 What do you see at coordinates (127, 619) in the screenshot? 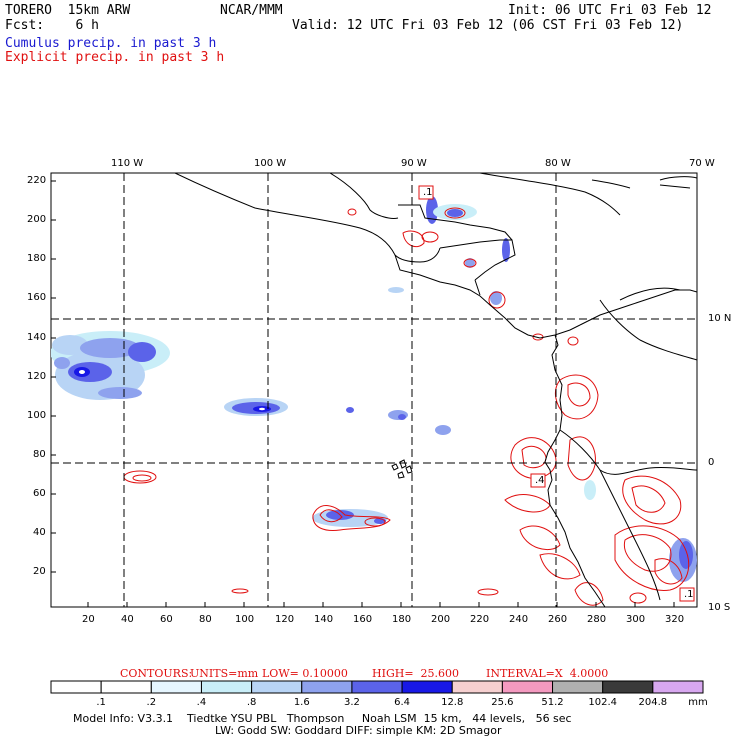
I see `x-tick: 40` at bounding box center [127, 619].